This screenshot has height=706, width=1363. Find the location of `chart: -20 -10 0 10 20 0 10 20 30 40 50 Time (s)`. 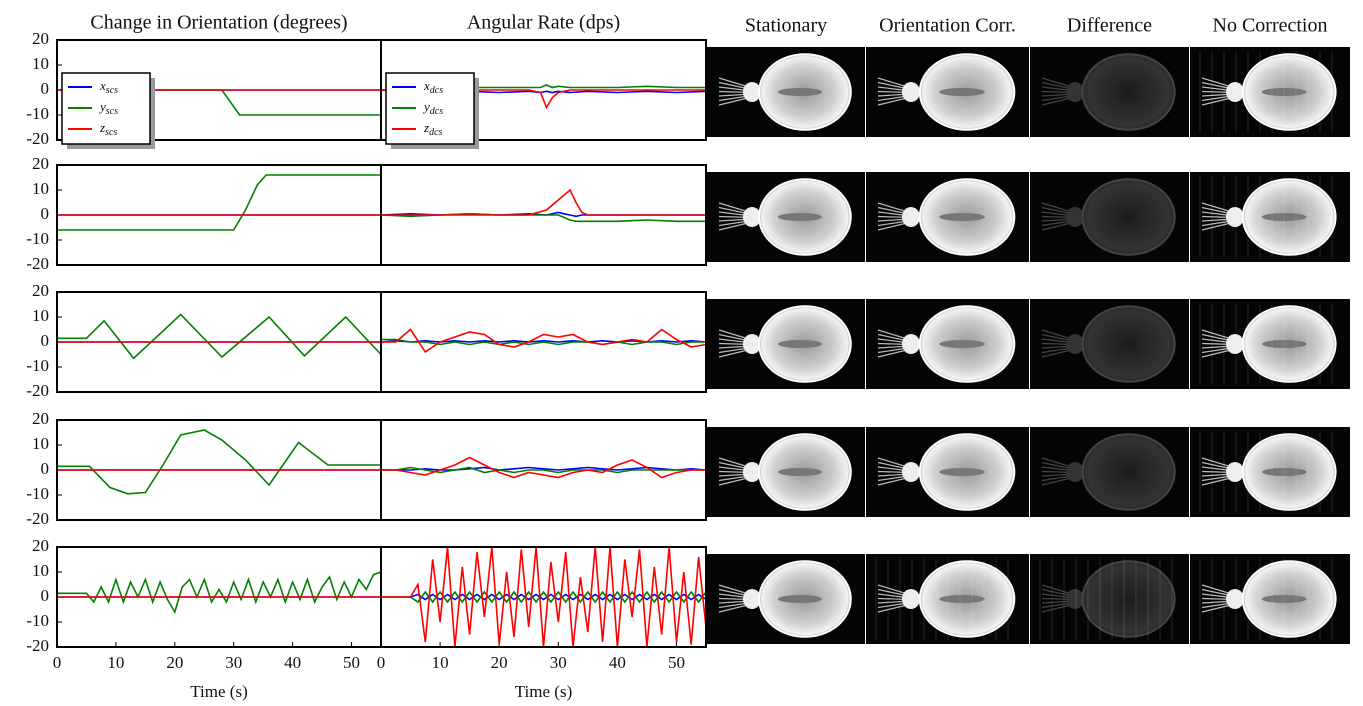

chart: -20 -10 0 10 20 0 10 20 30 40 50 Time (s) is located at coordinates (204, 618).